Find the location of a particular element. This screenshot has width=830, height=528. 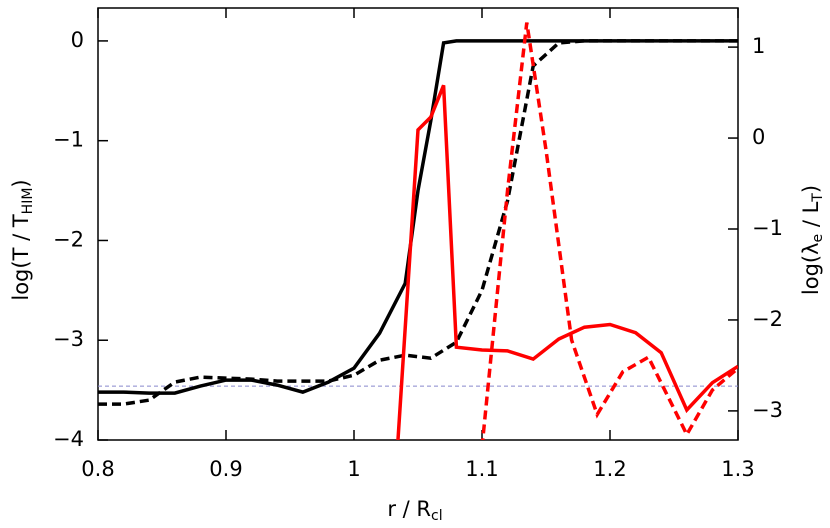

x-tick-label: 1.1 is located at coordinates (481, 469).